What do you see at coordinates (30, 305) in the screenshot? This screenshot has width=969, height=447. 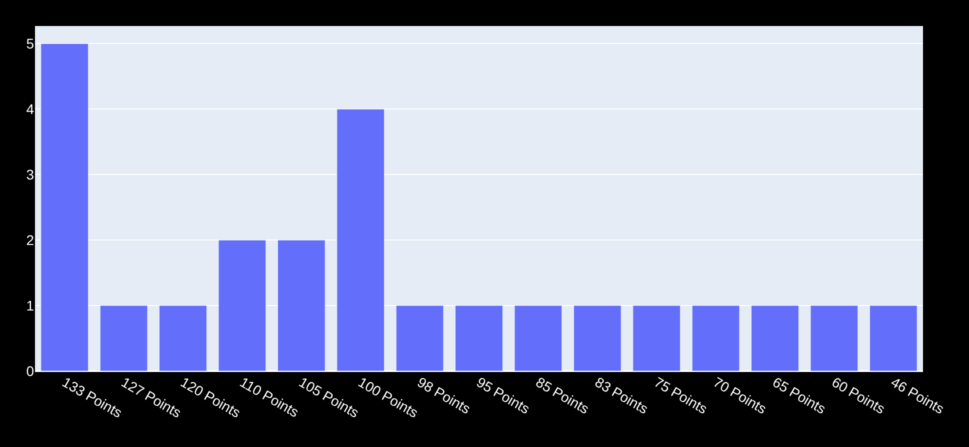 I see `y-tick-label: 1` at bounding box center [30, 305].